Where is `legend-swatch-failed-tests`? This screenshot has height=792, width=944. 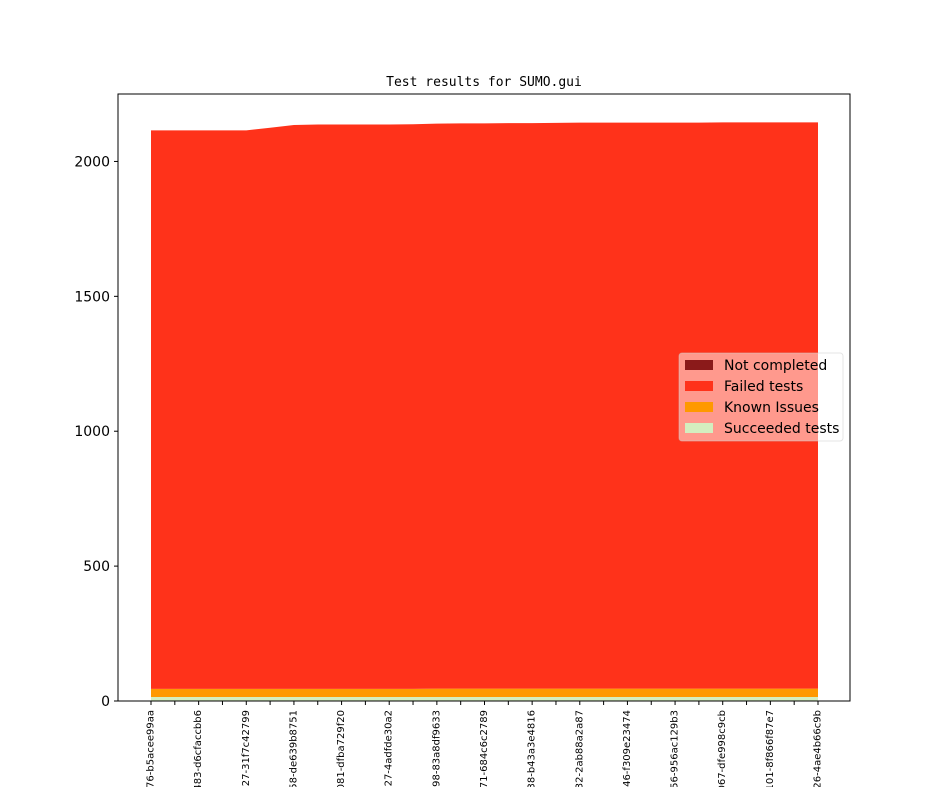 legend-swatch-failed-tests is located at coordinates (699, 386).